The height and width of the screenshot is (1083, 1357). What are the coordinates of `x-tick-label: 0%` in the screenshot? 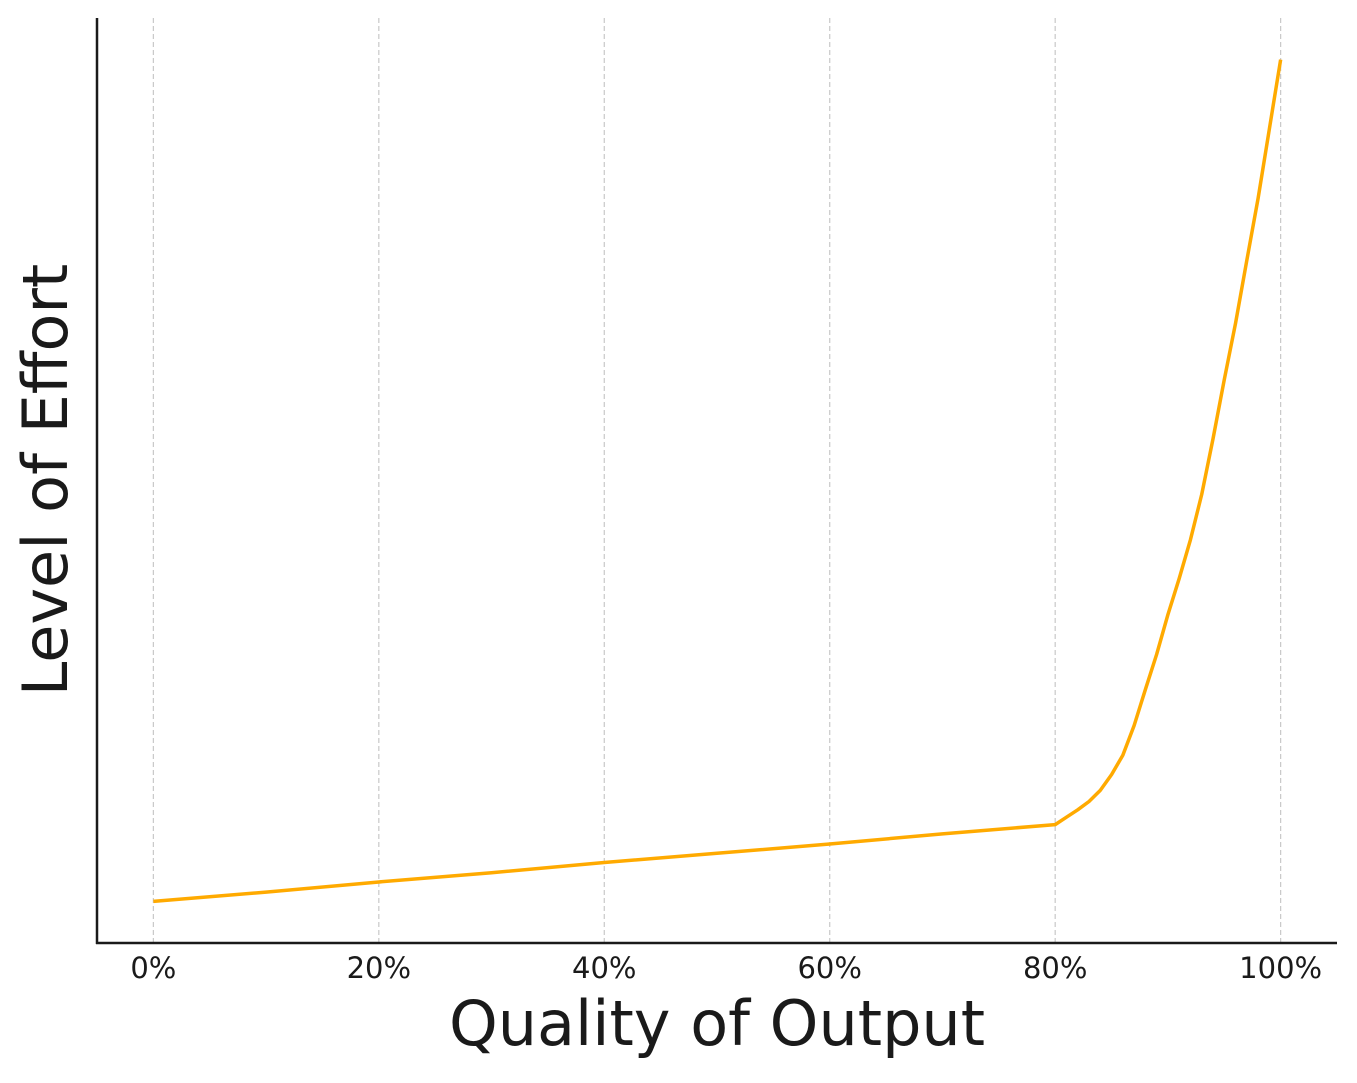 It's located at (153, 968).